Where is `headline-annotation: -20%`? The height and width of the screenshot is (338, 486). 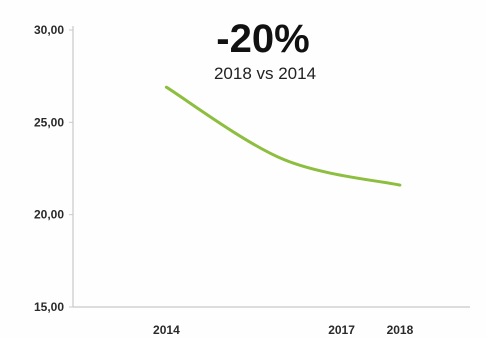 headline-annotation: -20% is located at coordinates (262, 39).